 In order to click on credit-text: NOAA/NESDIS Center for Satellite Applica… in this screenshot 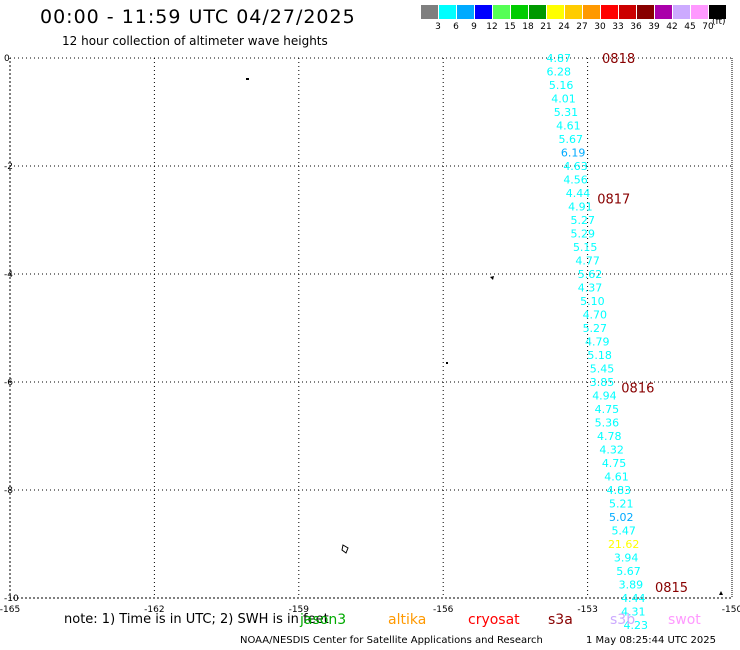, I will do `click(391, 640)`.